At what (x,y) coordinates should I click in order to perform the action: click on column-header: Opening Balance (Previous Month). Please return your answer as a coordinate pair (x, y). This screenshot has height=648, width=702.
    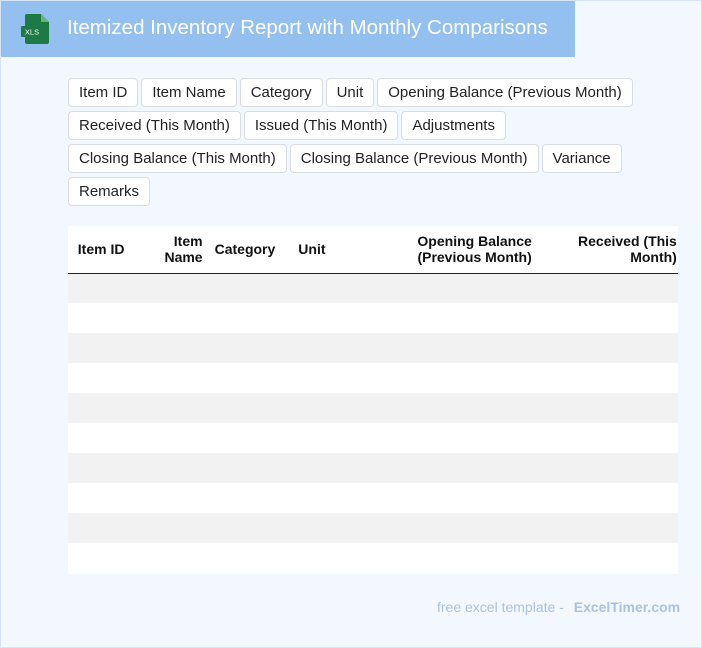
    Looking at the image, I should click on (448, 250).